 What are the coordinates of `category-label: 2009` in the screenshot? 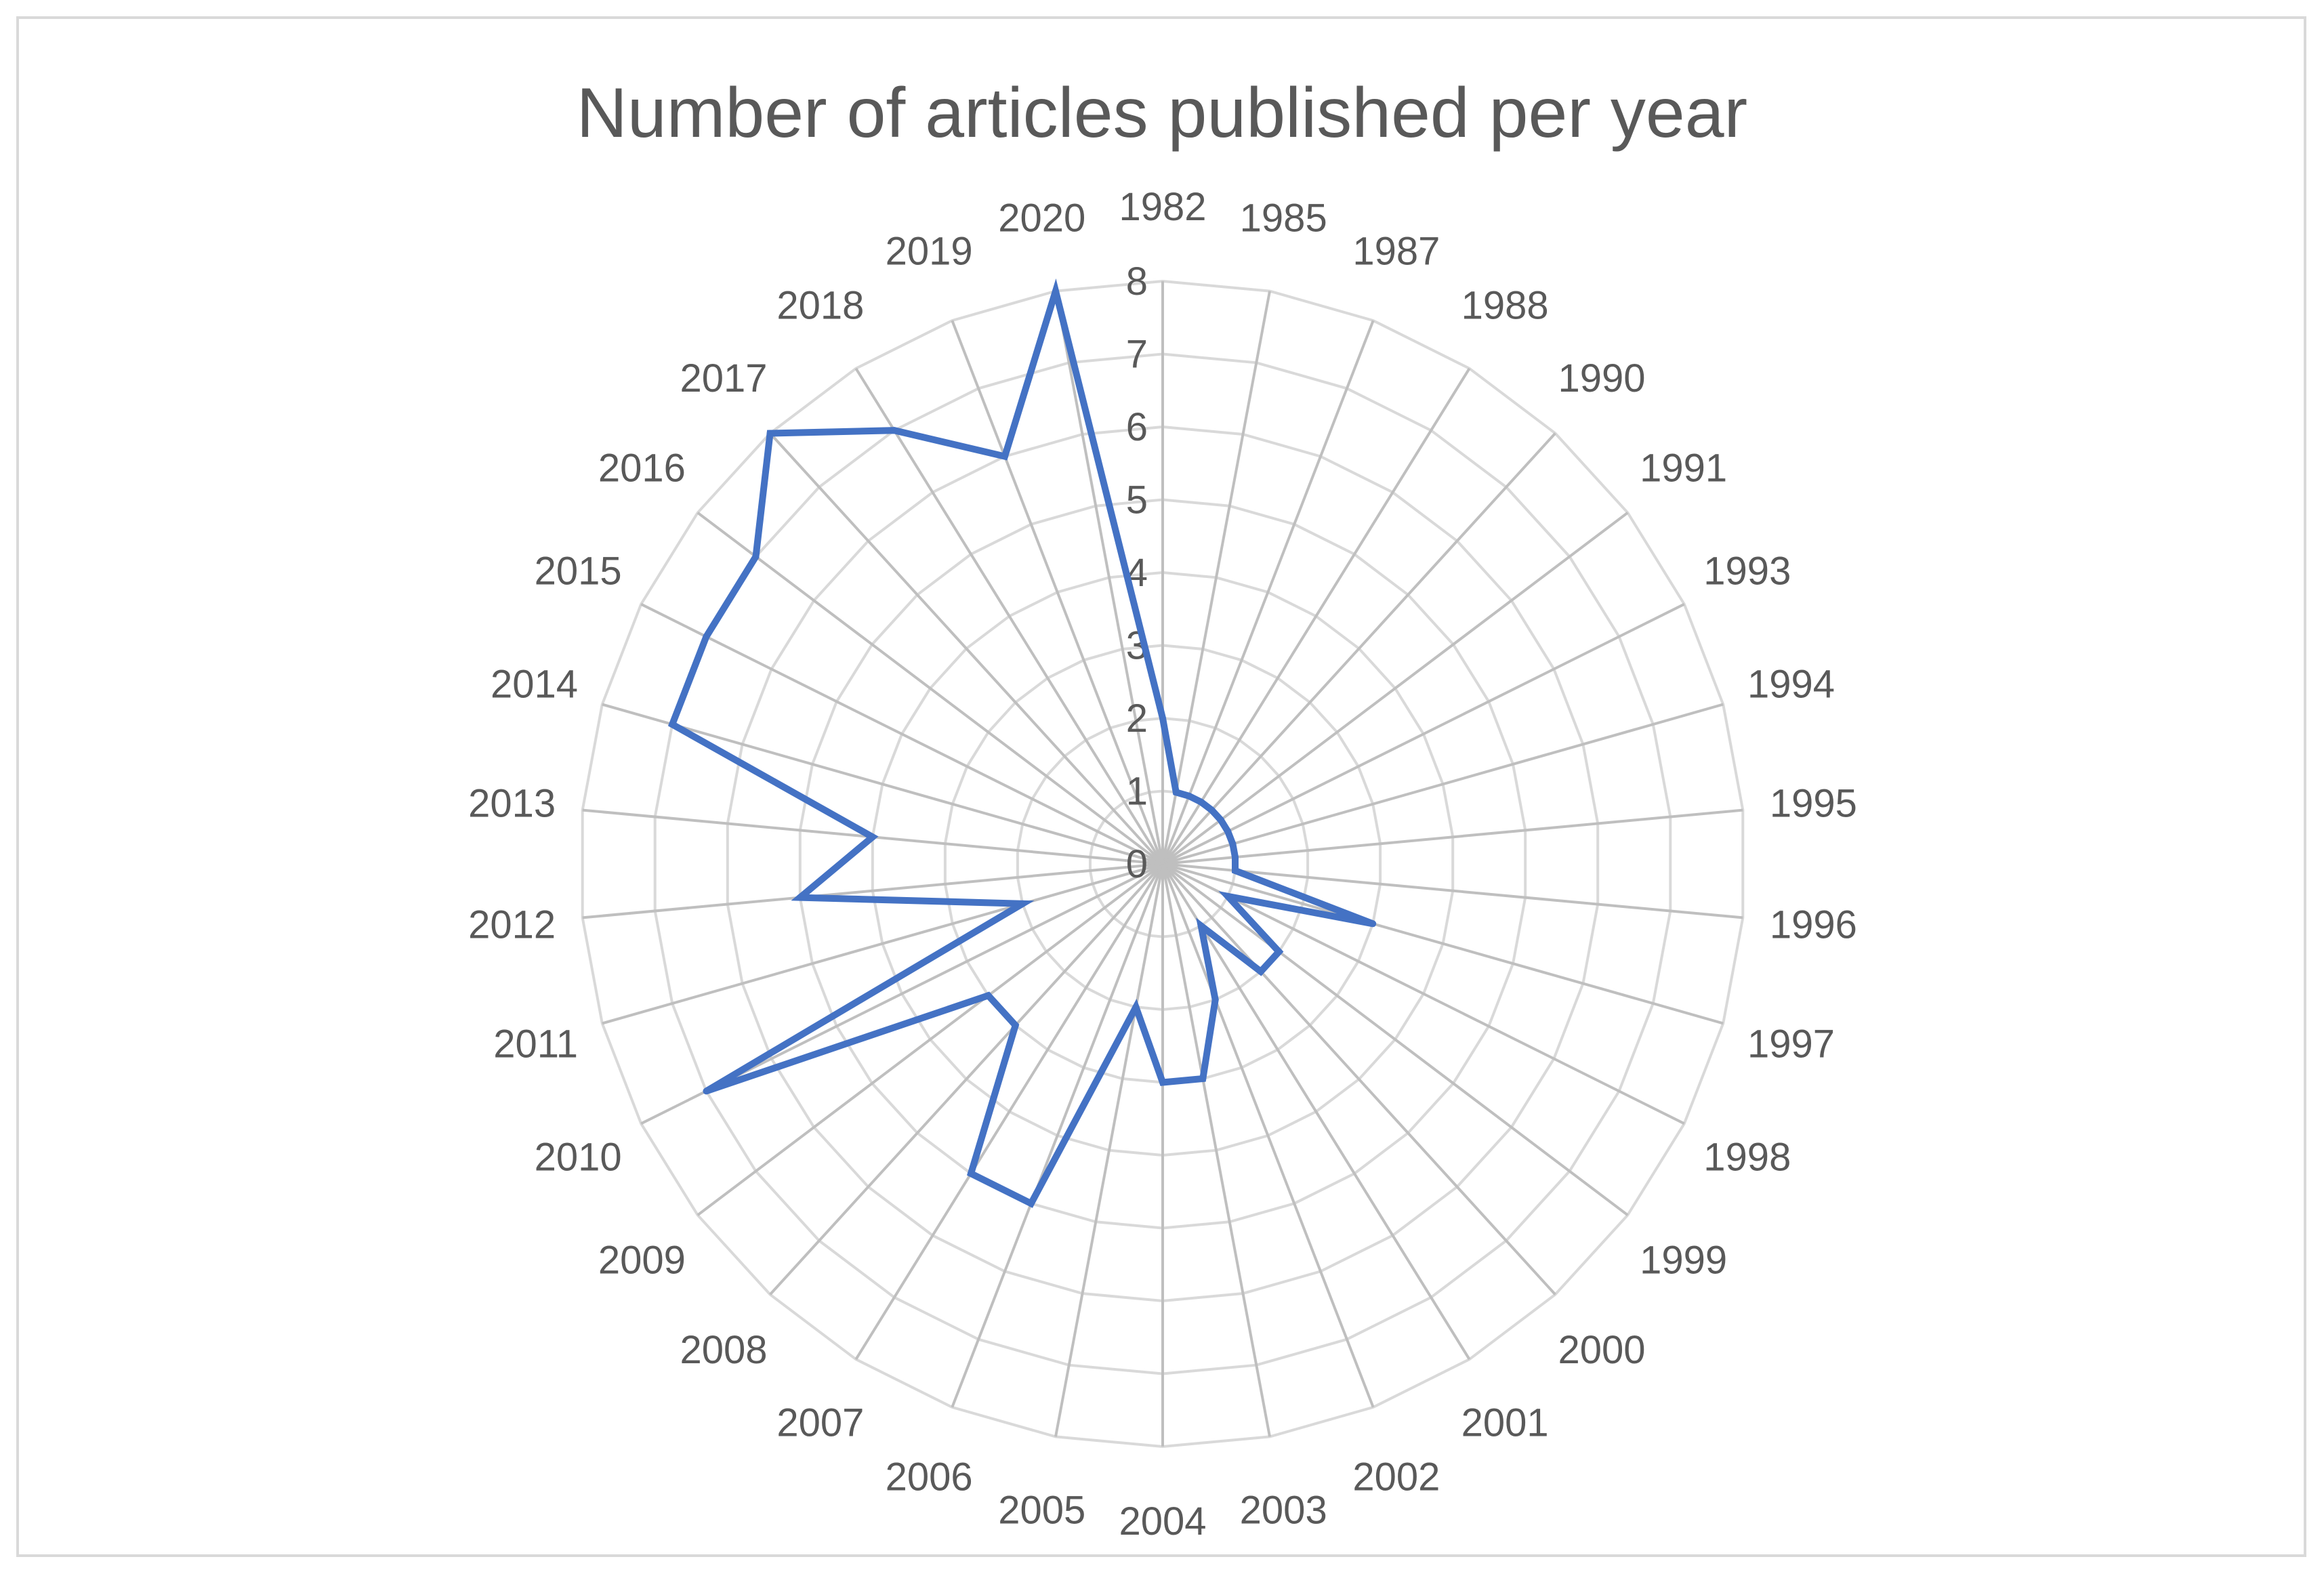 It's located at (642, 1261).